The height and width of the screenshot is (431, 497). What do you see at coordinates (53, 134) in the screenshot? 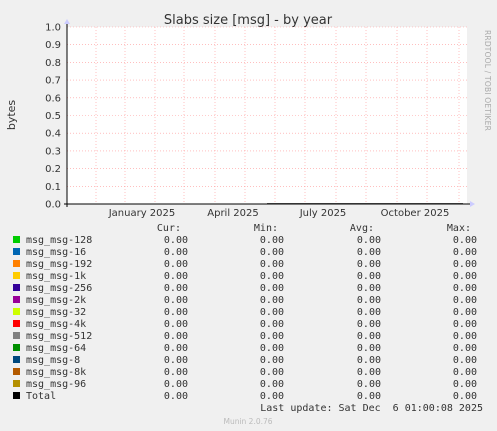
I see `y-tick-label: 0.4` at bounding box center [53, 134].